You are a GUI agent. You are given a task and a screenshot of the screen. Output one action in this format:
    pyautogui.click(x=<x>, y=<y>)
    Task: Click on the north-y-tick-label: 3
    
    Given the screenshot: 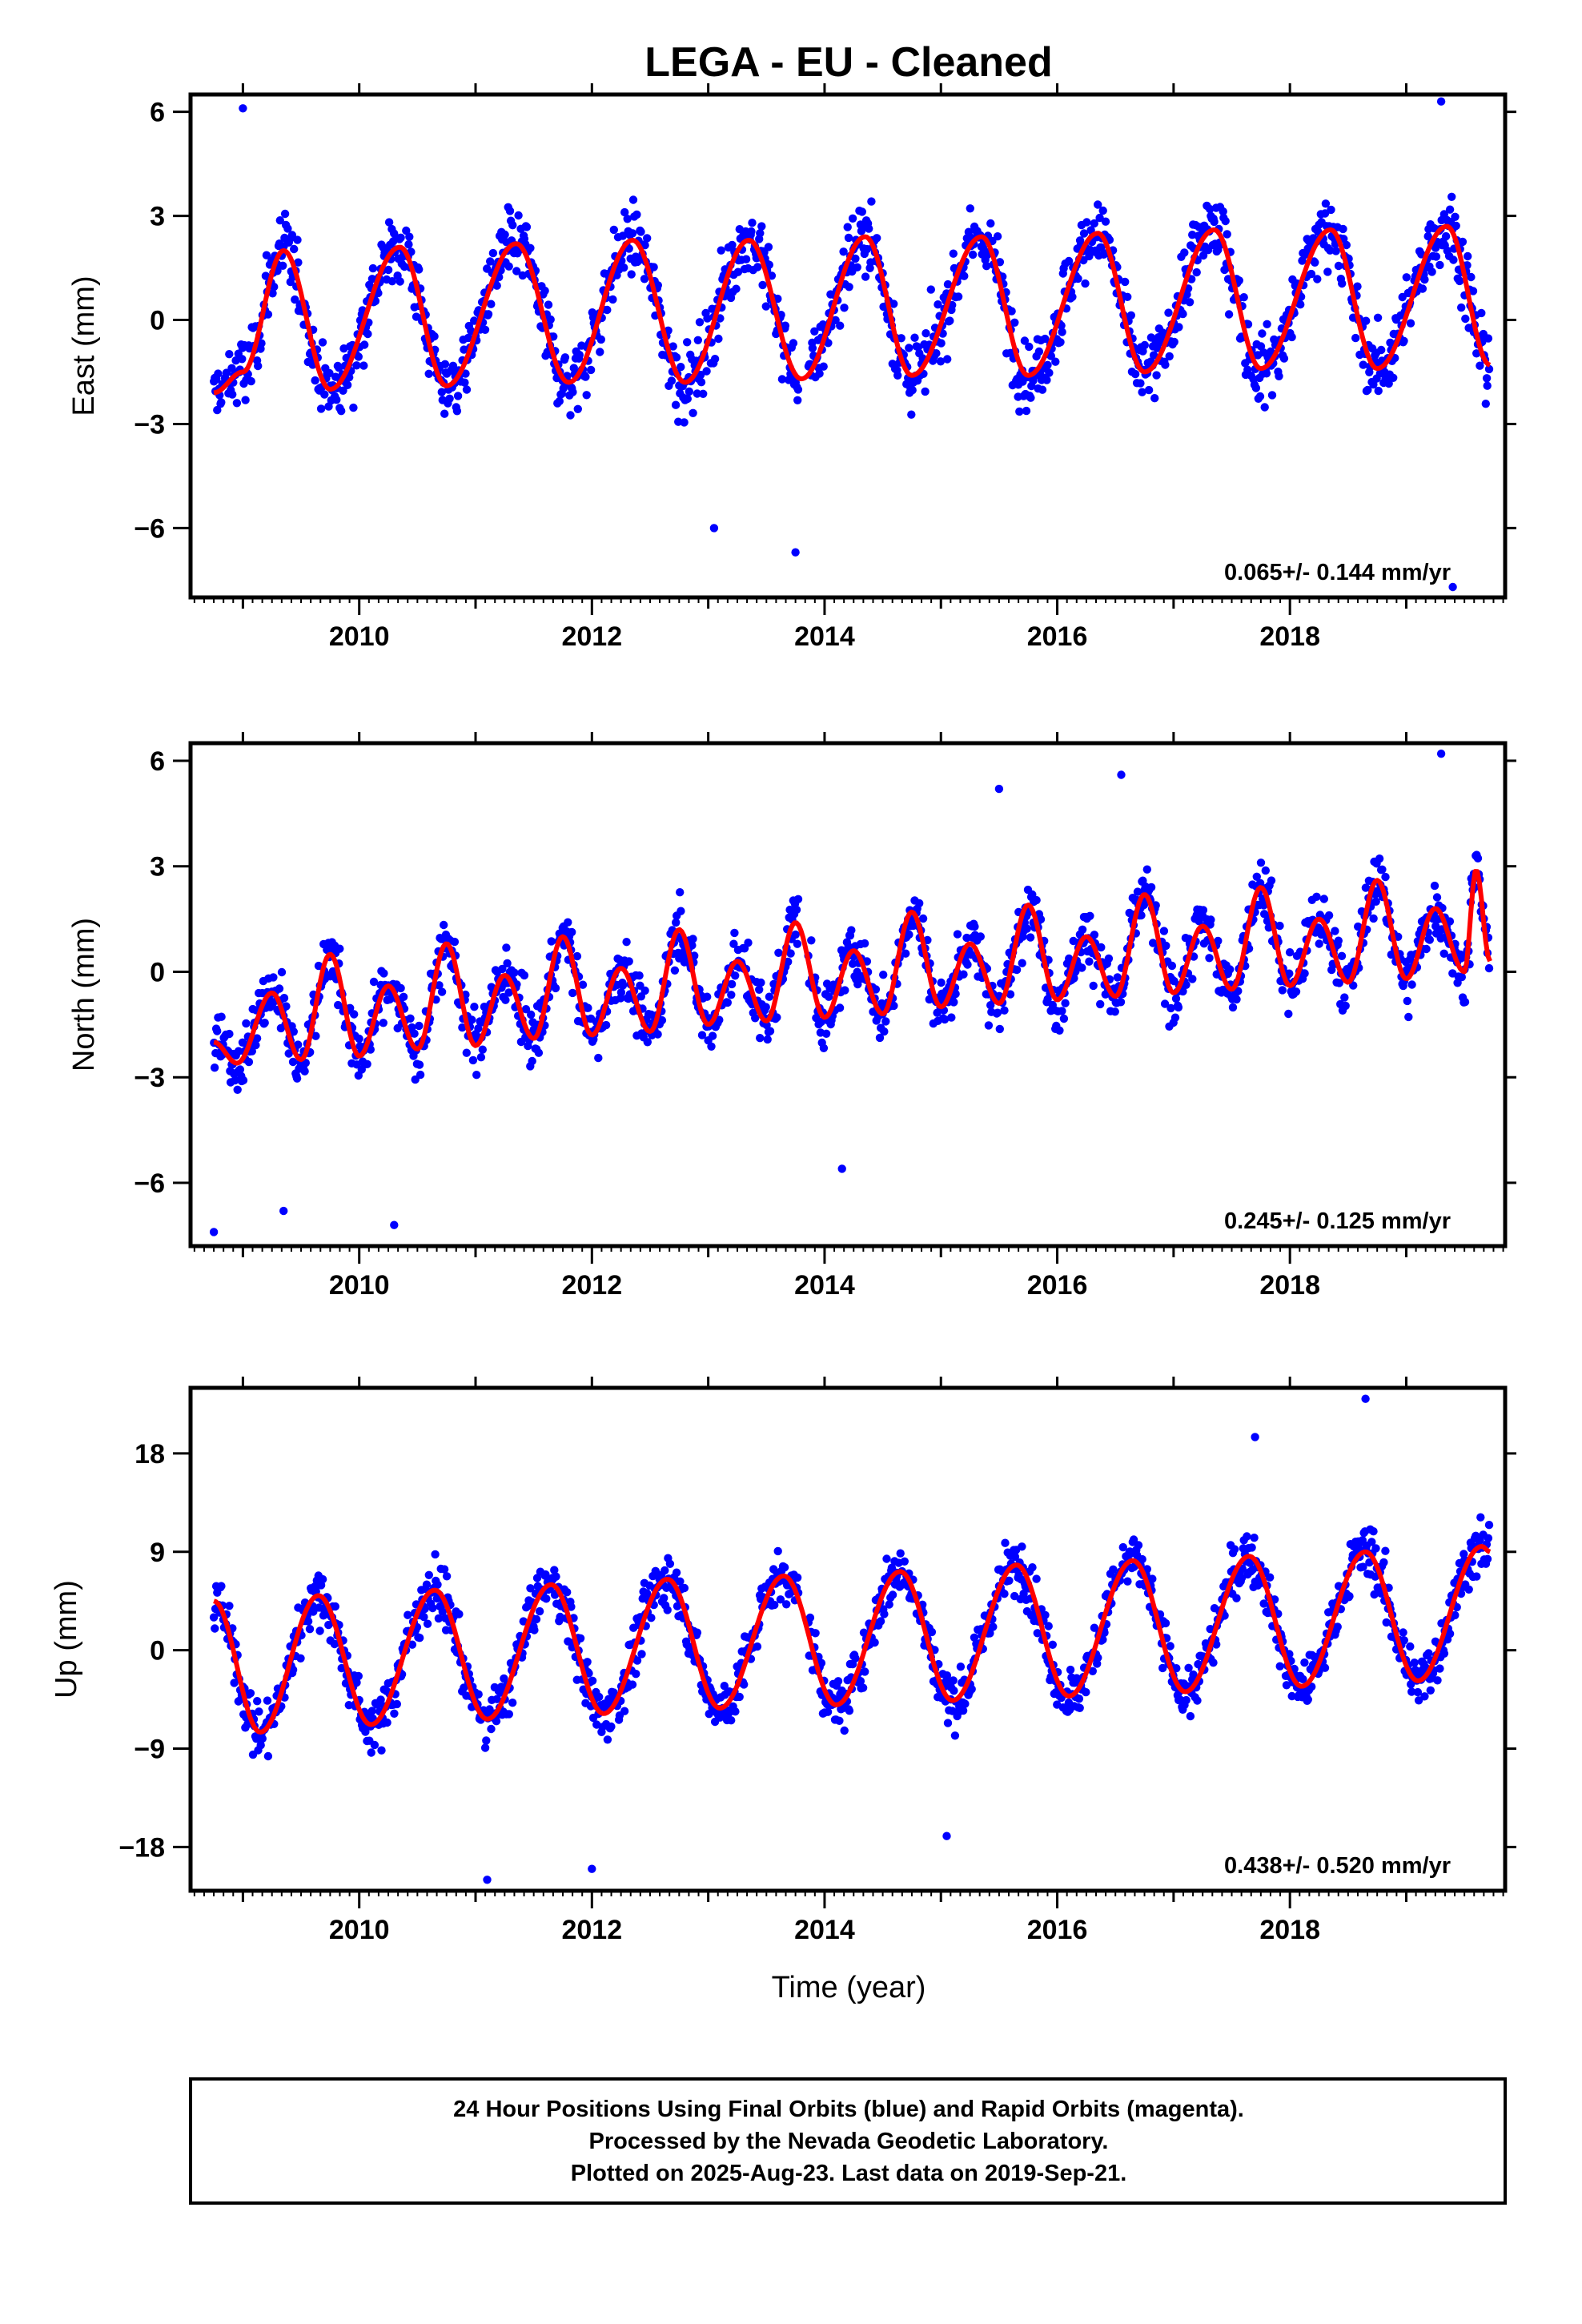 What is the action you would take?
    pyautogui.click(x=157, y=867)
    